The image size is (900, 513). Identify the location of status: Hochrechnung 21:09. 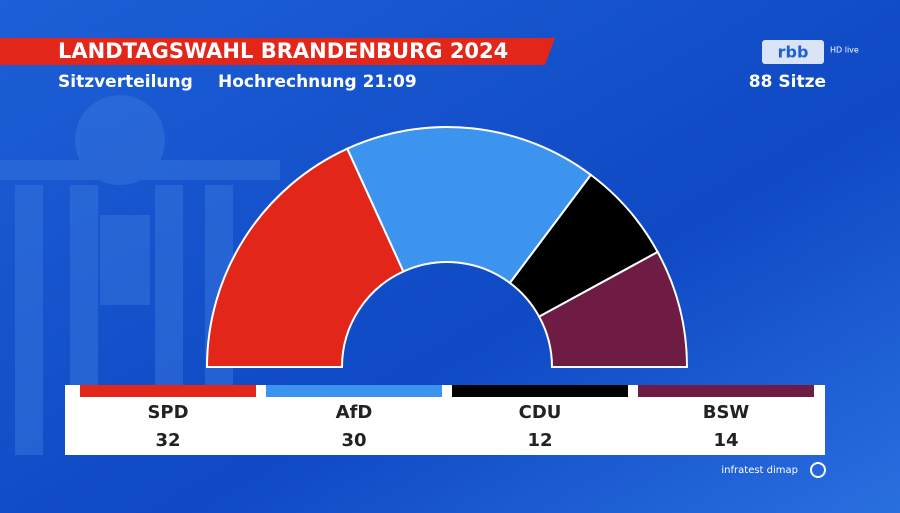
(317, 82).